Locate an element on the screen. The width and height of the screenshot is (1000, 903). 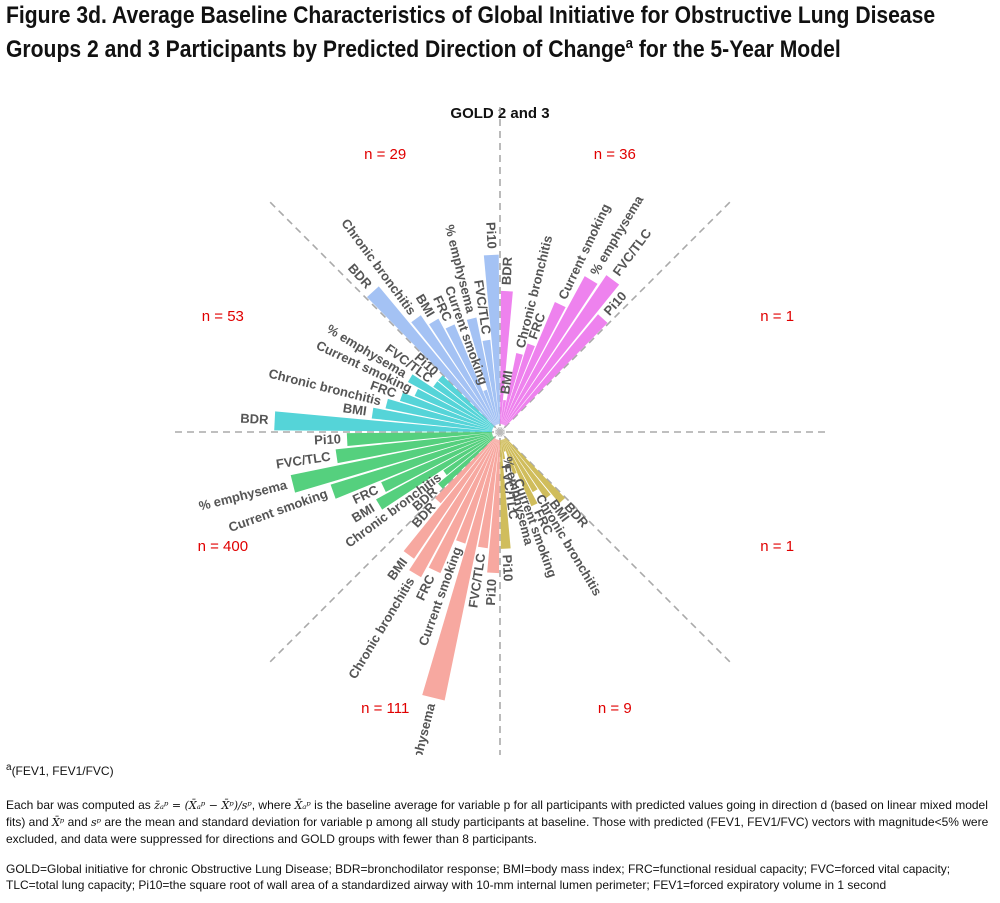
footnote-formula-x: X̄ᵖ is located at coordinates (58, 822).